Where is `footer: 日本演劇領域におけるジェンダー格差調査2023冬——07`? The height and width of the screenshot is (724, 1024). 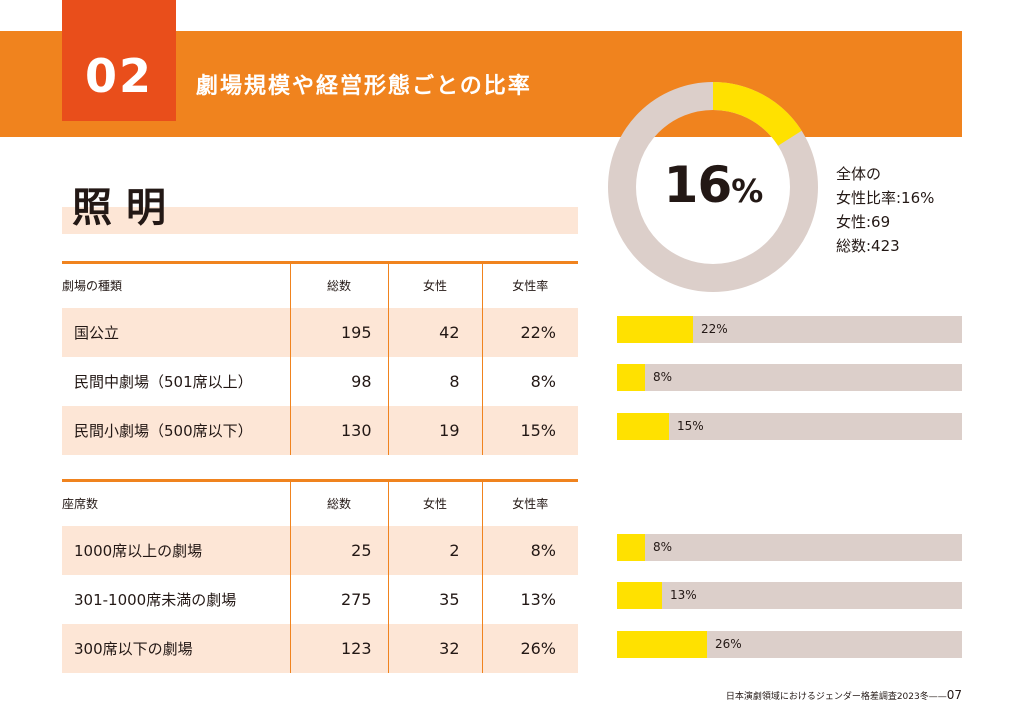 footer: 日本演劇領域におけるジェンダー格差調査2023冬——07 is located at coordinates (844, 695).